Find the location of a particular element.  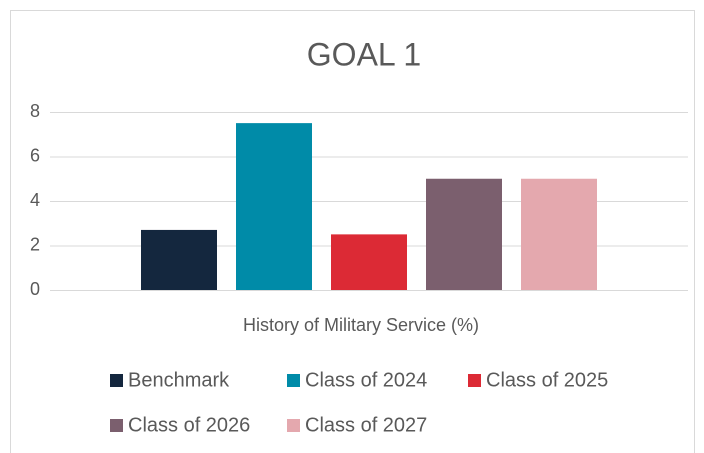

x-tick-label: History of Military Service (%) is located at coordinates (361, 325).